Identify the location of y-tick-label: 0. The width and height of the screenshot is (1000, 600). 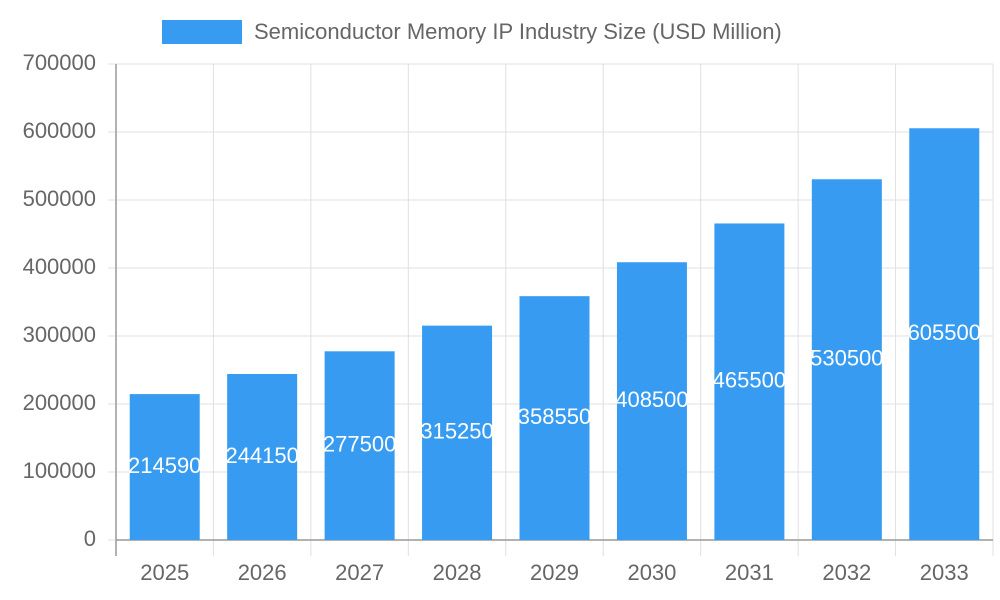
(90, 538).